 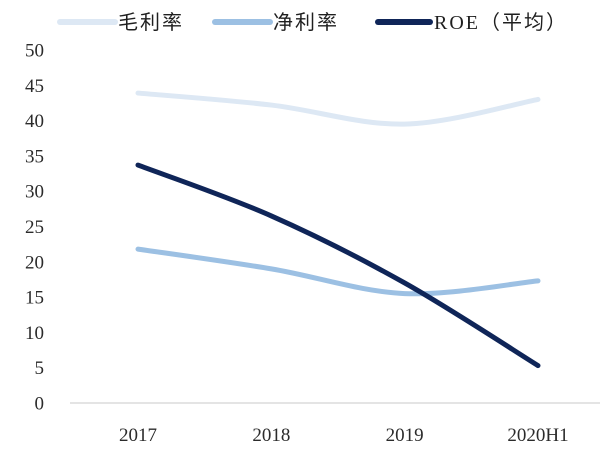 I want to click on y-tick-label: 40, so click(x=34, y=121).